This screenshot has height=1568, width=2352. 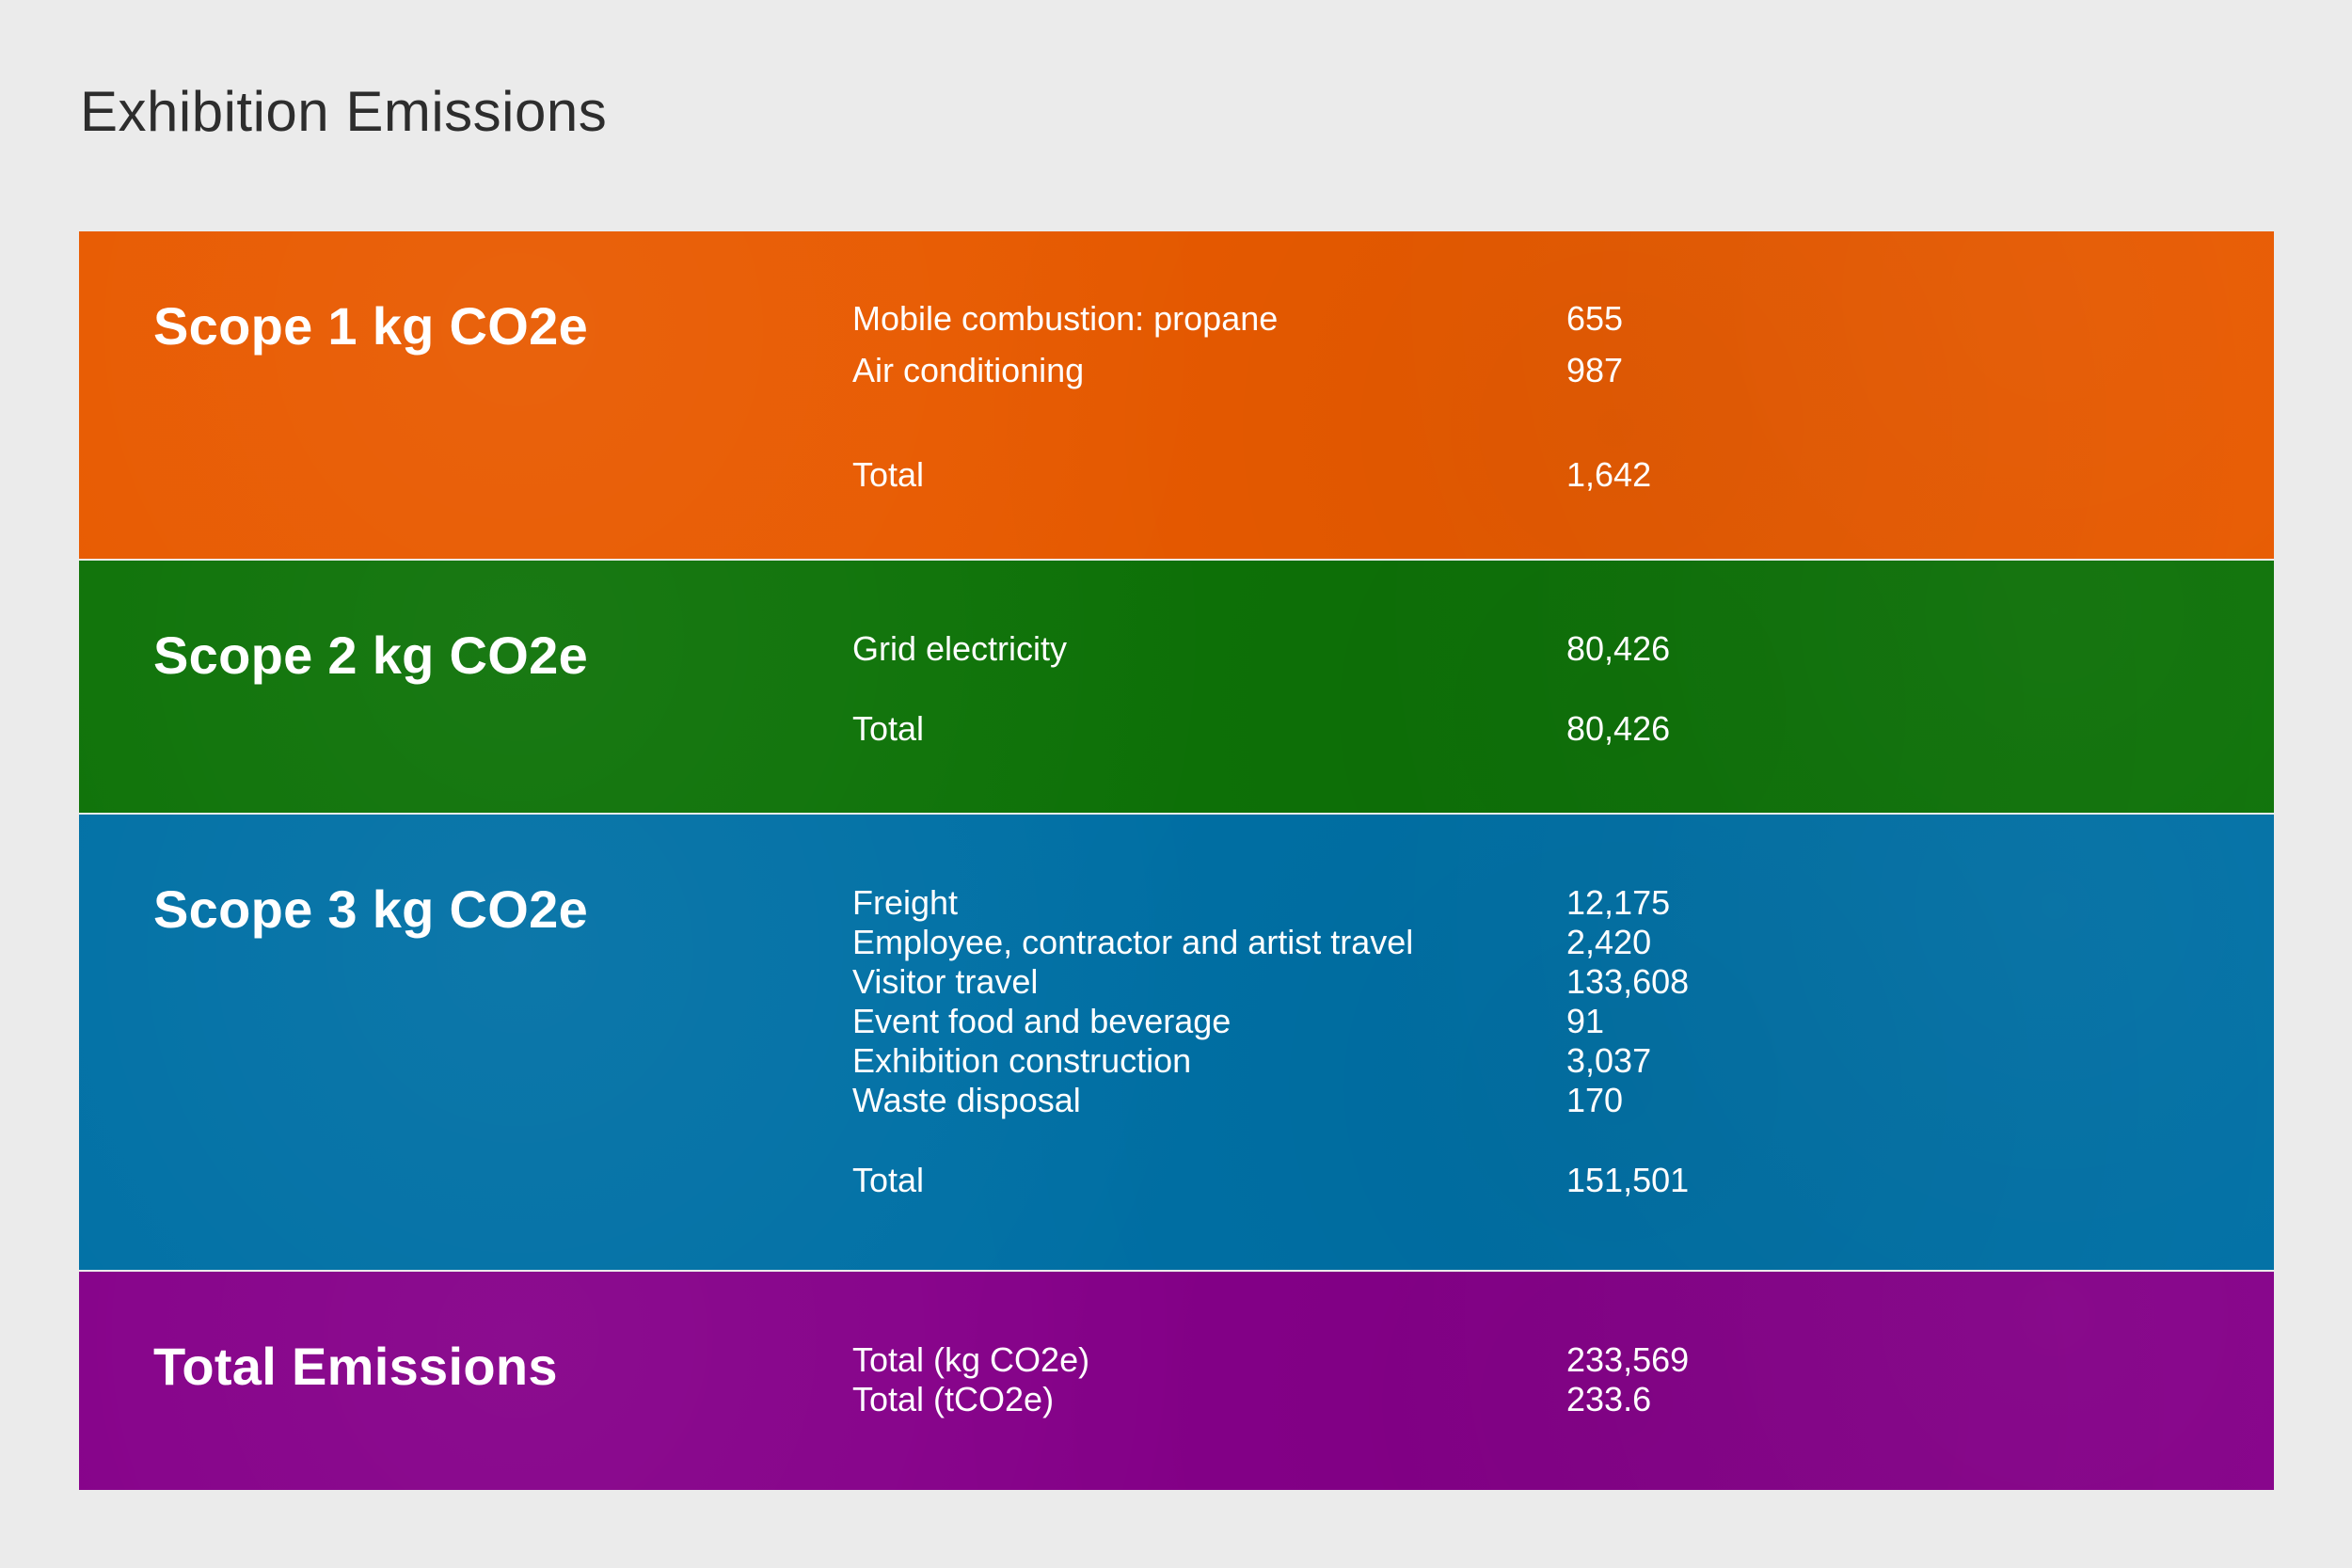 What do you see at coordinates (1065, 318) in the screenshot?
I see `row-label: Mobile combustion: propane` at bounding box center [1065, 318].